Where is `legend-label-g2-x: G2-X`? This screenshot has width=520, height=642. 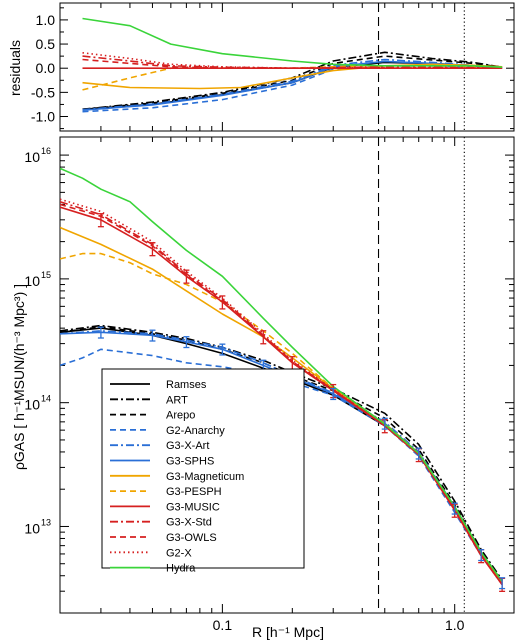 legend-label-g2-x: G2-X is located at coordinates (179, 553).